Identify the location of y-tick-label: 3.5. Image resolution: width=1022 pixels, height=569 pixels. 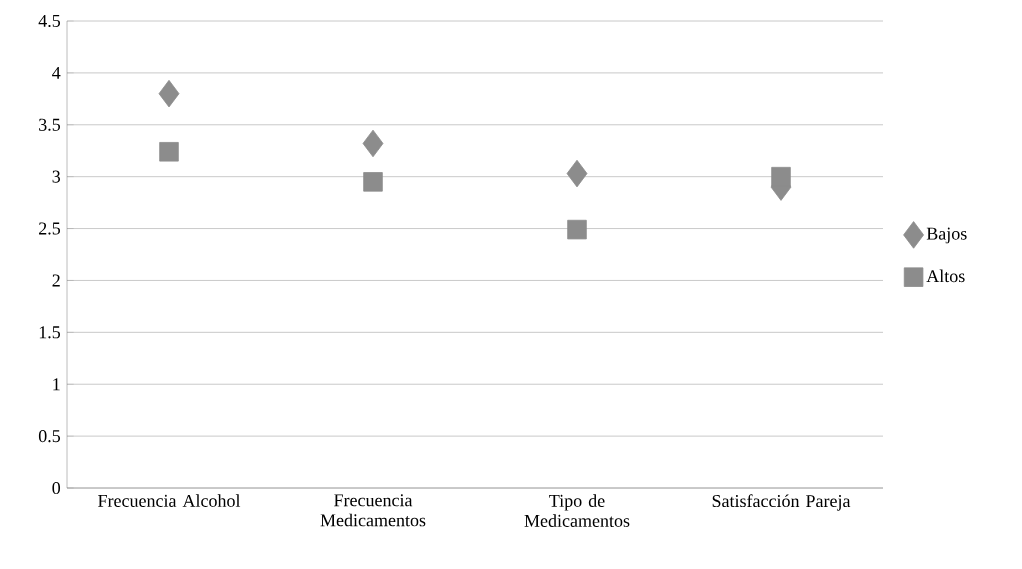
(50, 124).